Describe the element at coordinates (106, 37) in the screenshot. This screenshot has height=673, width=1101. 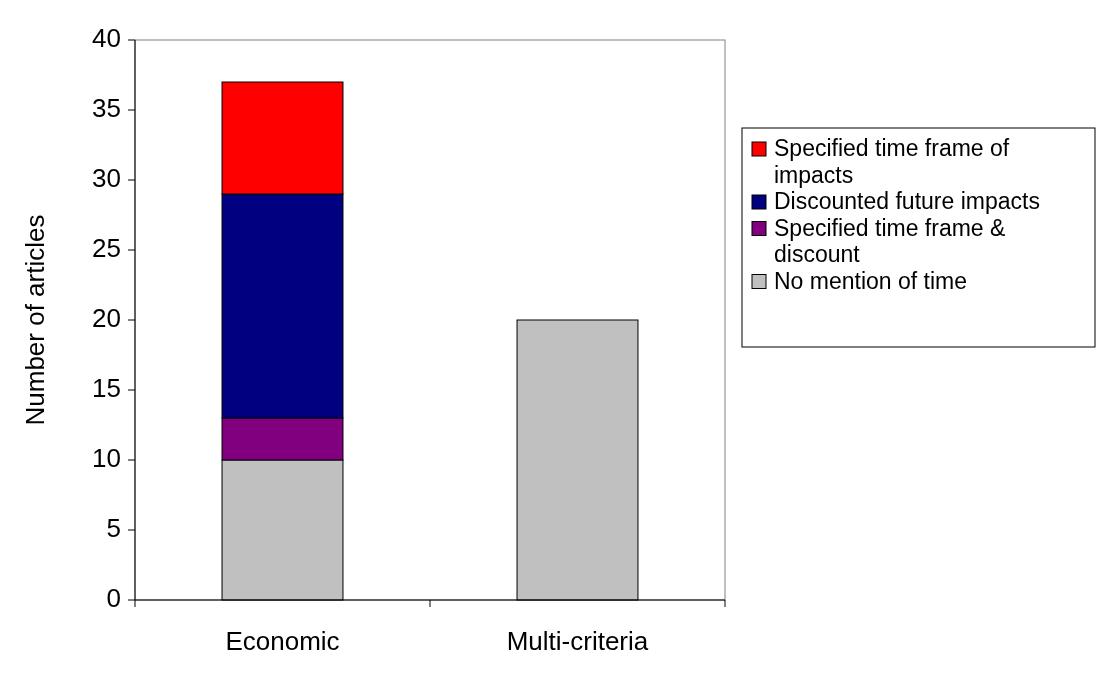
I see `y-tick-label: 40` at that location.